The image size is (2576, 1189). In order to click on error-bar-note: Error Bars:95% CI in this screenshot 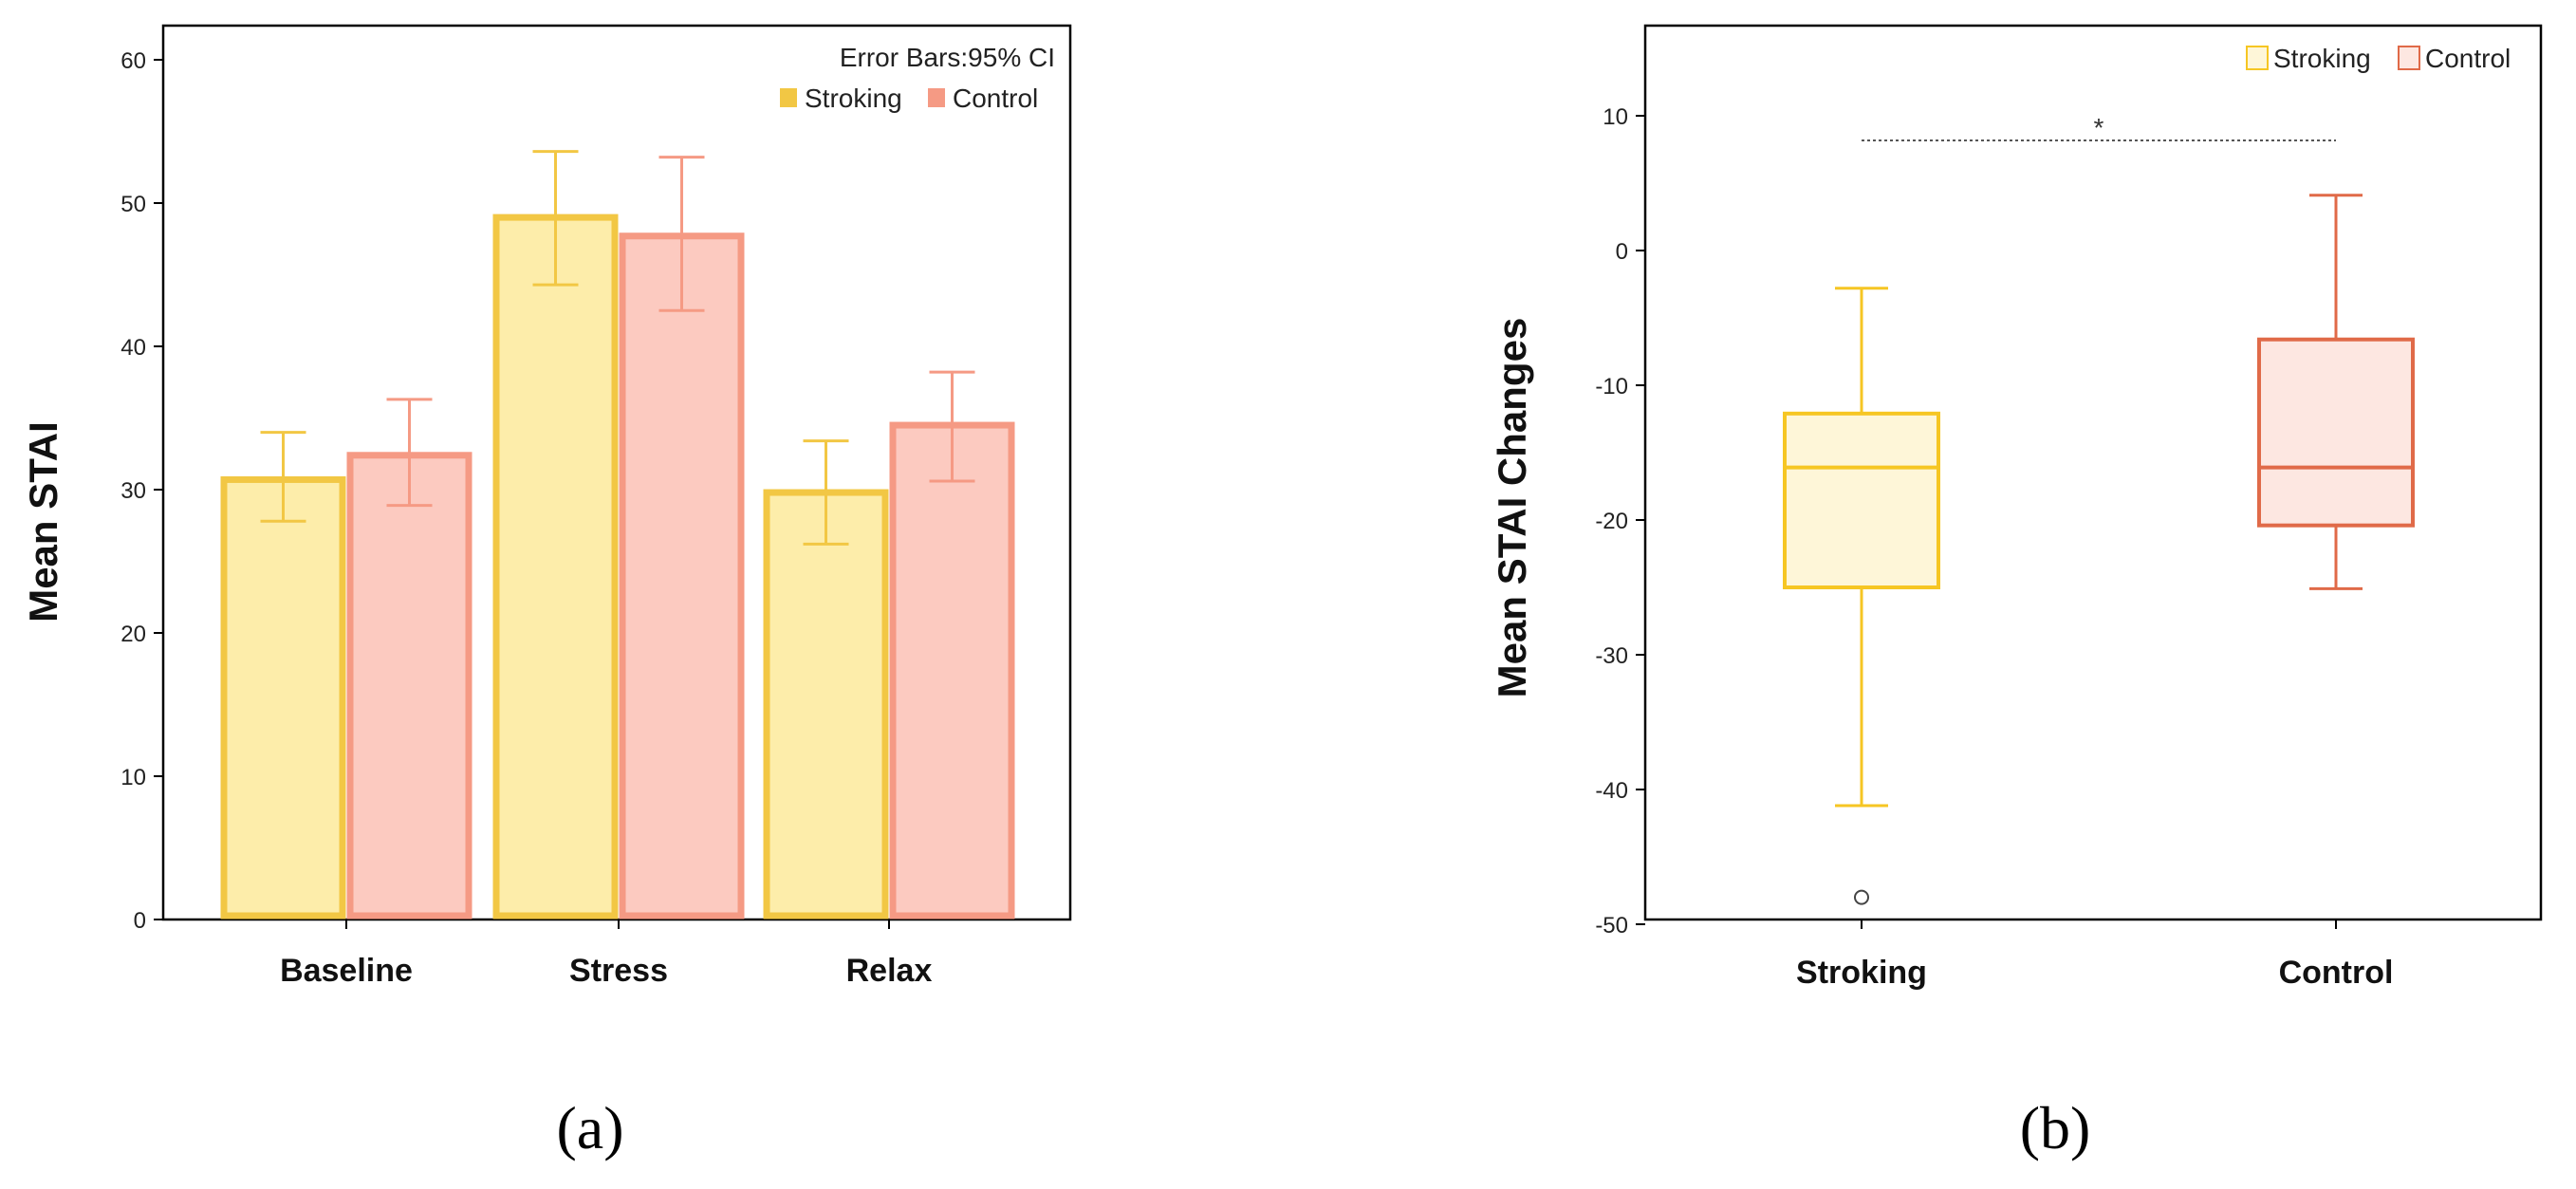, I will do `click(947, 57)`.